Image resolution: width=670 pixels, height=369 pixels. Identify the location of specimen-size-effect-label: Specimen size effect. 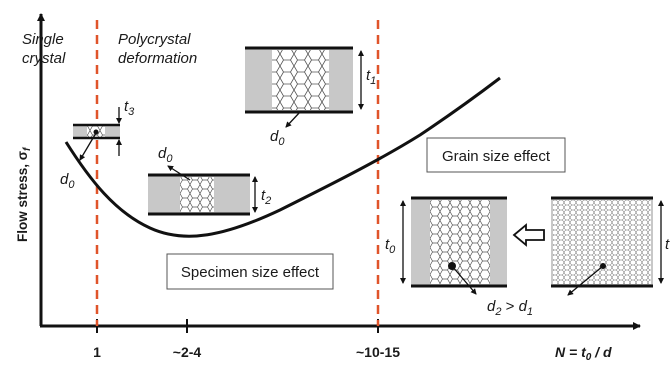
(250, 272).